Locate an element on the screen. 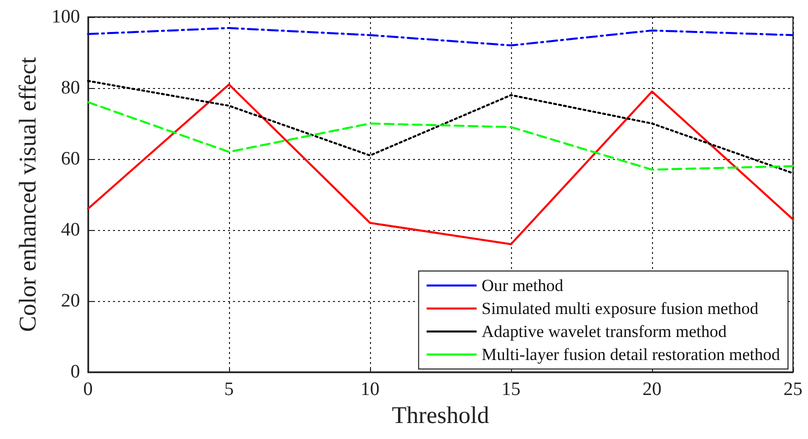 The image size is (808, 439). legend-label: Adaptive wavelet transform method is located at coordinates (605, 331).